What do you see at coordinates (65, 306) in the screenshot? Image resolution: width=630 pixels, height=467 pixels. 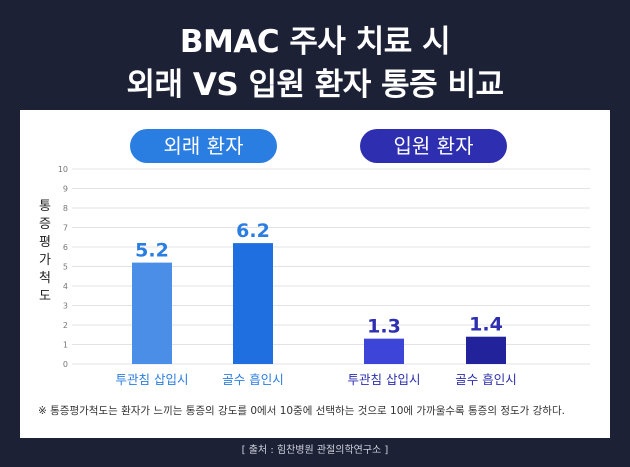 I see `y-tick-label: 3` at bounding box center [65, 306].